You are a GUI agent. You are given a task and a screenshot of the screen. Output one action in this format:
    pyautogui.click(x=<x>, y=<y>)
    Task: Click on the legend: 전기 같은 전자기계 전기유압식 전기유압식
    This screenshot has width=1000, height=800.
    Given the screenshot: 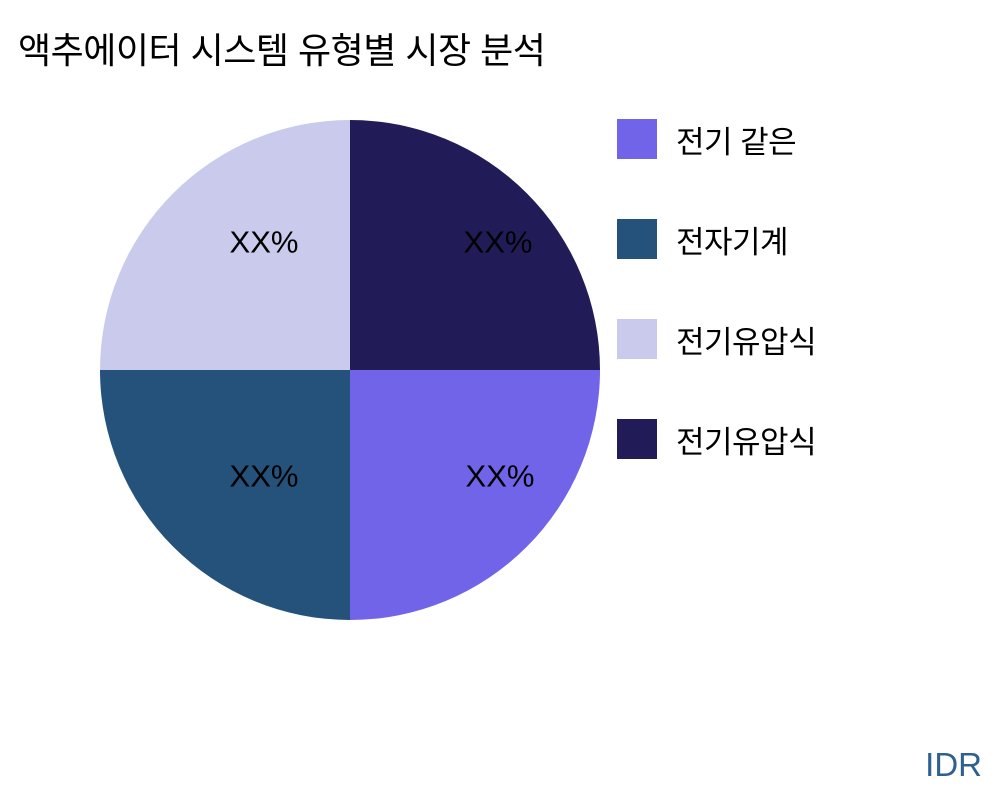 What is the action you would take?
    pyautogui.click(x=717, y=319)
    